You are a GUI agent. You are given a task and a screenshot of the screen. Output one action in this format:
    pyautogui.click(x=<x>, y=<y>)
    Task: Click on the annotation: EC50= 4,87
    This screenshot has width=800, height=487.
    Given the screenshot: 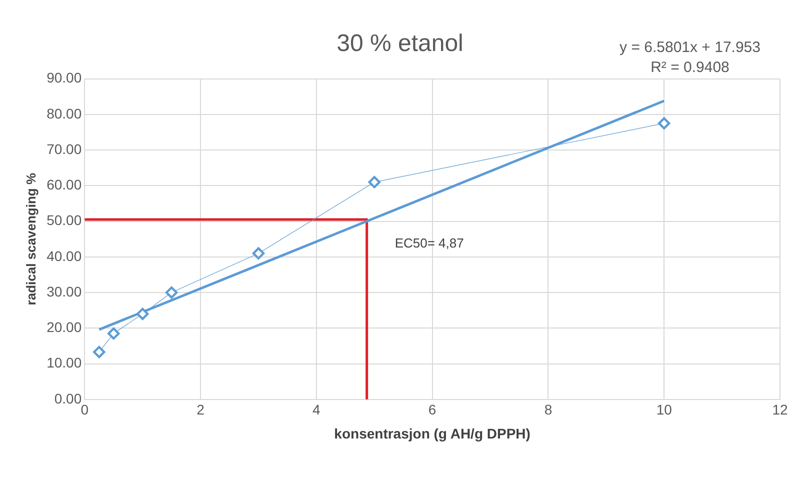 What is the action you would take?
    pyautogui.click(x=429, y=243)
    